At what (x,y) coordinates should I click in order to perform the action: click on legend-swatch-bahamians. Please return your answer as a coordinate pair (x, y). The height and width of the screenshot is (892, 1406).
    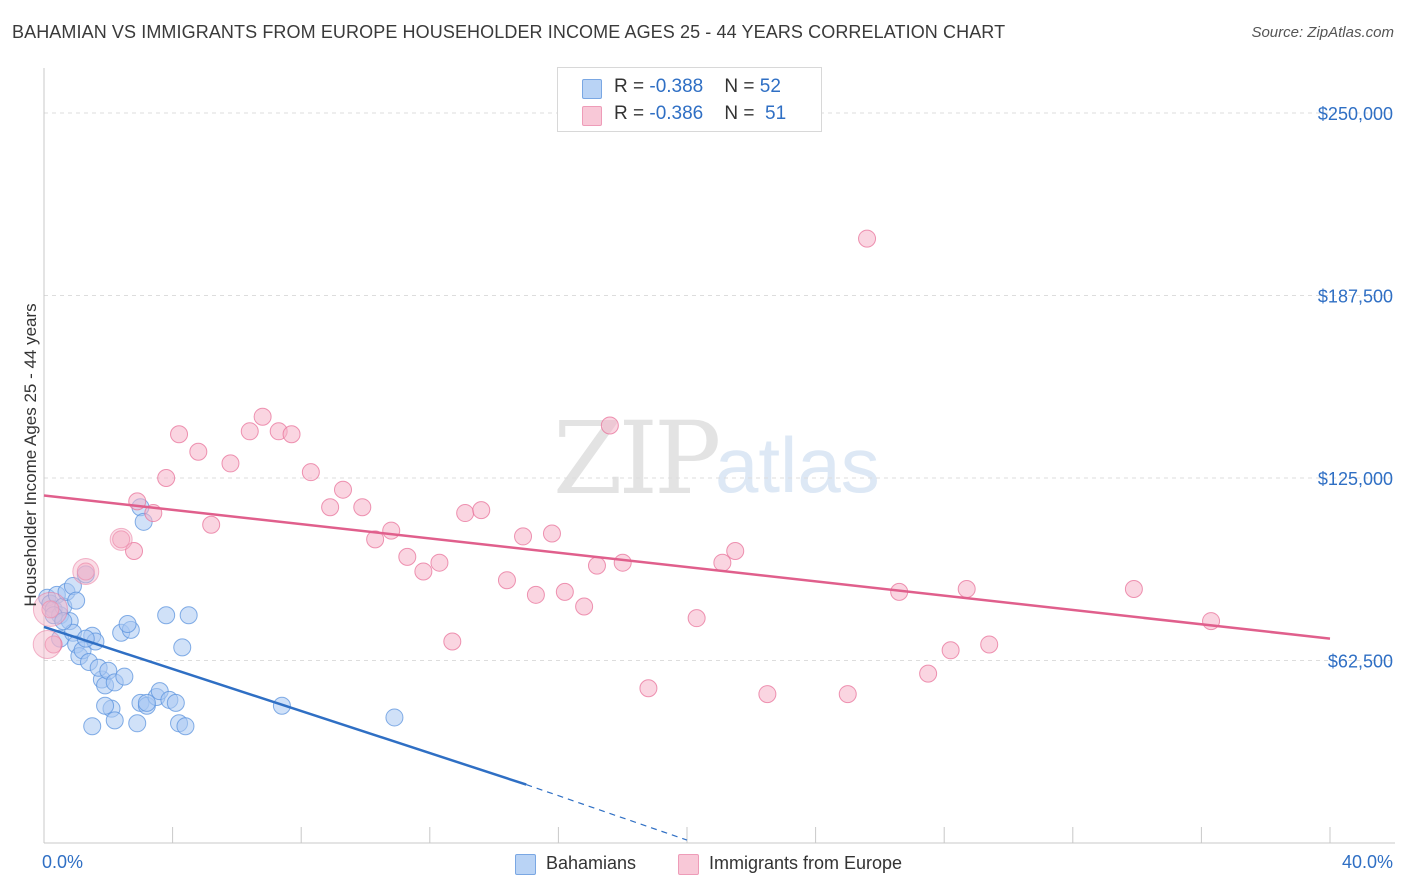
    Looking at the image, I should click on (592, 89).